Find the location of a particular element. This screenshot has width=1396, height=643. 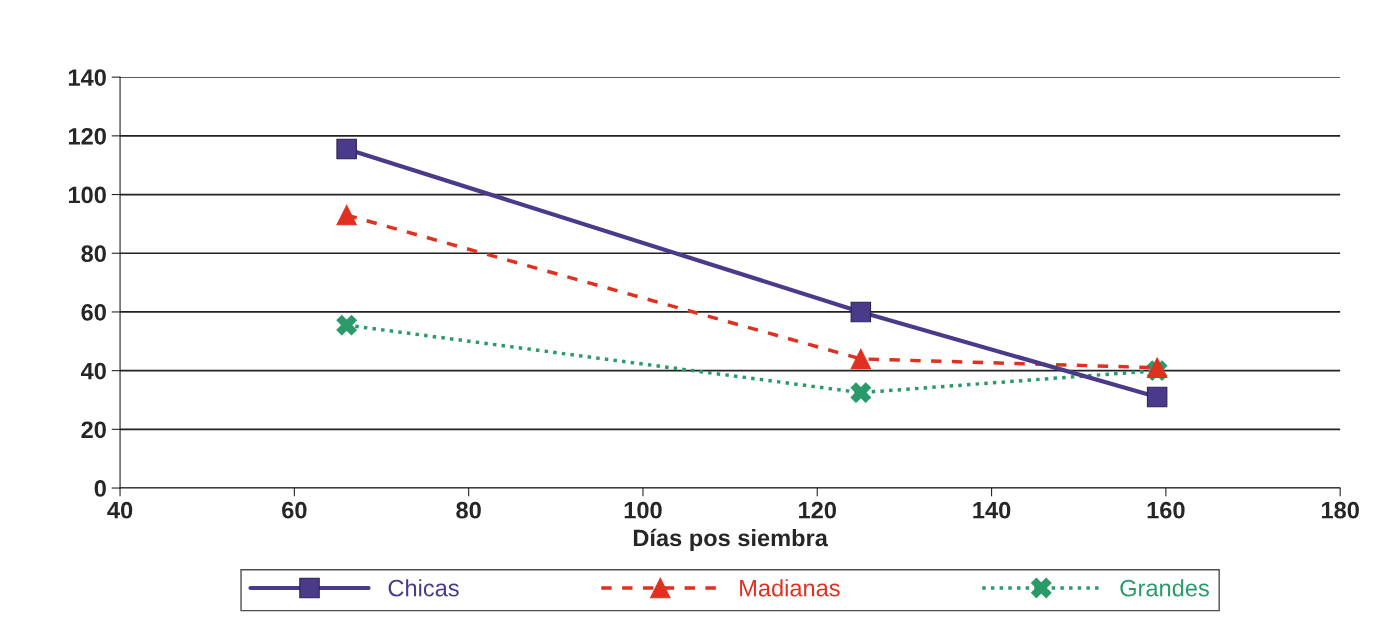

y-tick-label: 100 is located at coordinates (87, 195).